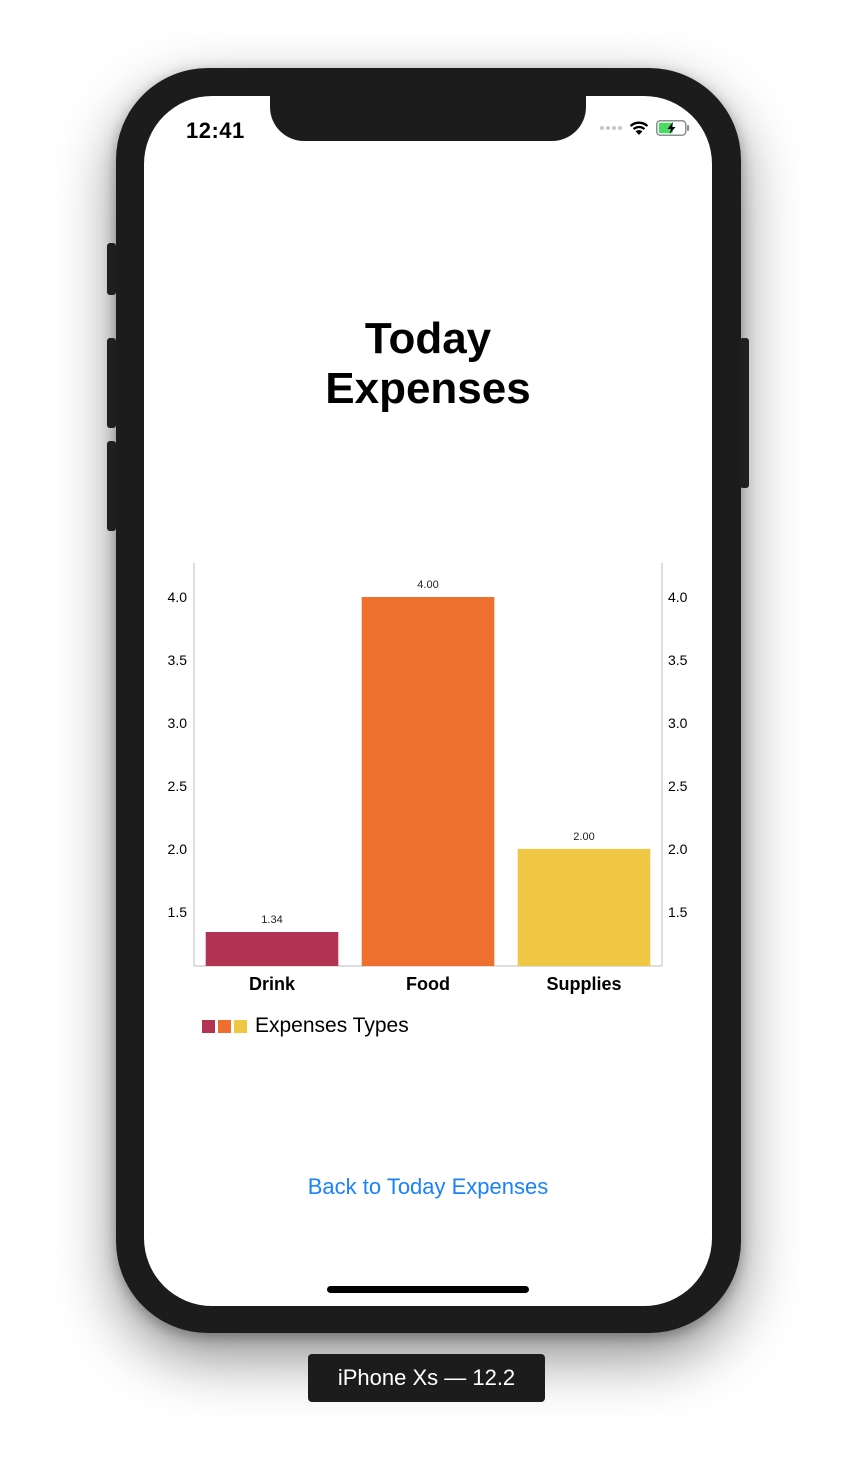 The width and height of the screenshot is (856, 1466). What do you see at coordinates (272, 948) in the screenshot?
I see `bar-drink` at bounding box center [272, 948].